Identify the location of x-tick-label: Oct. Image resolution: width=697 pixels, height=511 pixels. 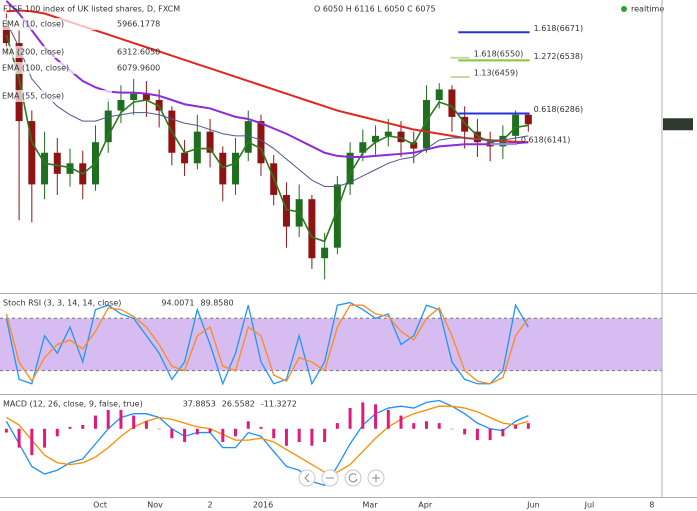
(100, 505).